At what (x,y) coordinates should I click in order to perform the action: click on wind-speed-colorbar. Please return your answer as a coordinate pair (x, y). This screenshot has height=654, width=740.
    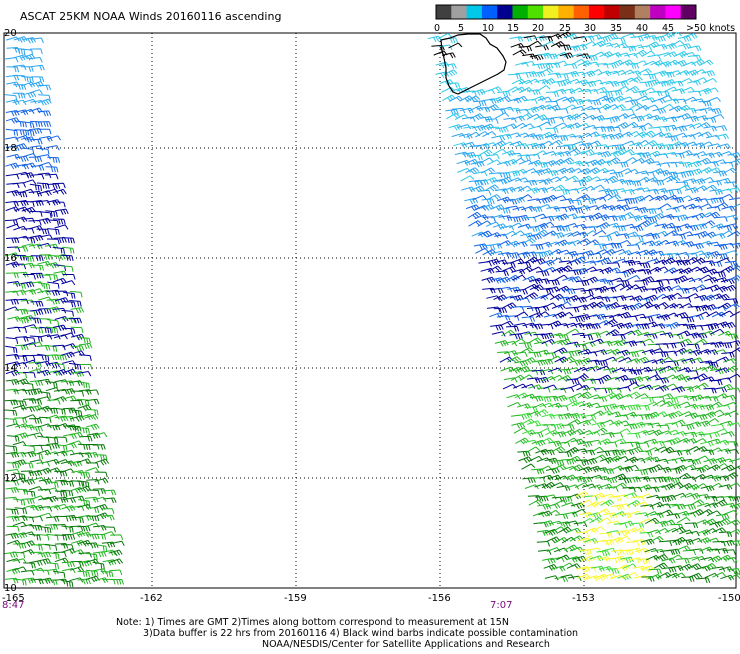
    Looking at the image, I should click on (566, 12).